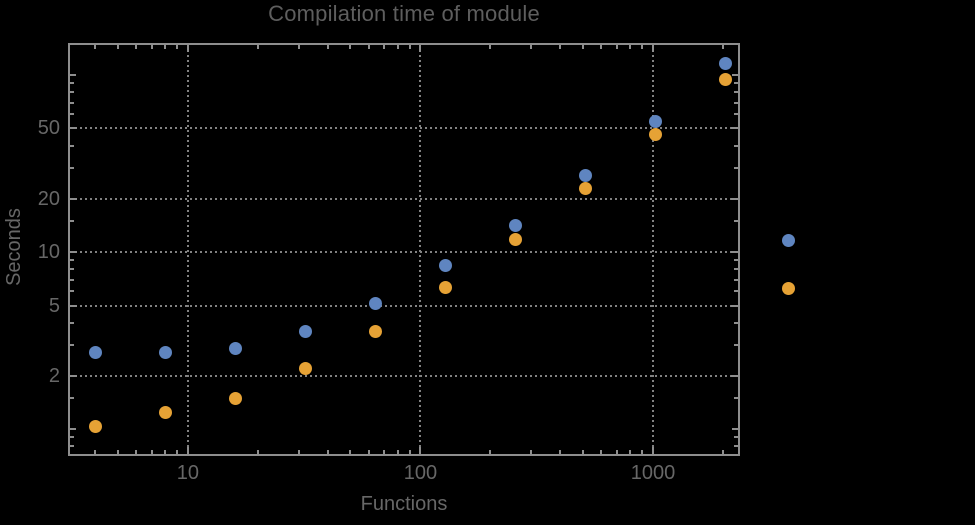 Image resolution: width=975 pixels, height=525 pixels. I want to click on y-tick-label: 2, so click(54, 375).